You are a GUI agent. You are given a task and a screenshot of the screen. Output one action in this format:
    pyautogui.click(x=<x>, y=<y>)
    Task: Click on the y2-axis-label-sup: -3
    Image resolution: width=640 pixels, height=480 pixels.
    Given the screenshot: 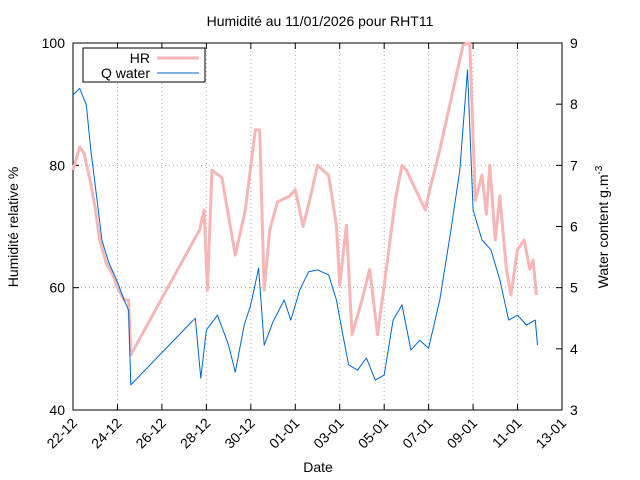 What is the action you would take?
    pyautogui.click(x=599, y=169)
    